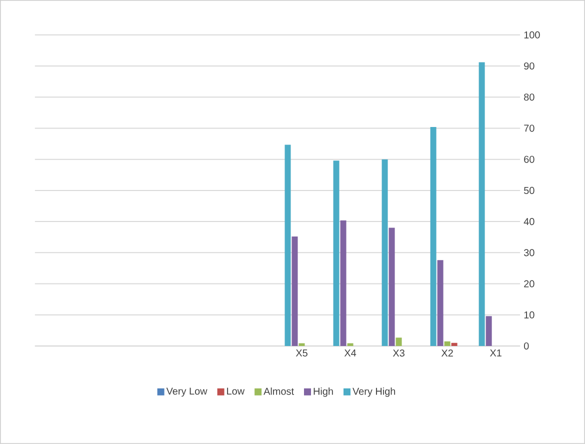 Image resolution: width=585 pixels, height=444 pixels. What do you see at coordinates (496, 353) in the screenshot?
I see `x-tick-label: X1` at bounding box center [496, 353].